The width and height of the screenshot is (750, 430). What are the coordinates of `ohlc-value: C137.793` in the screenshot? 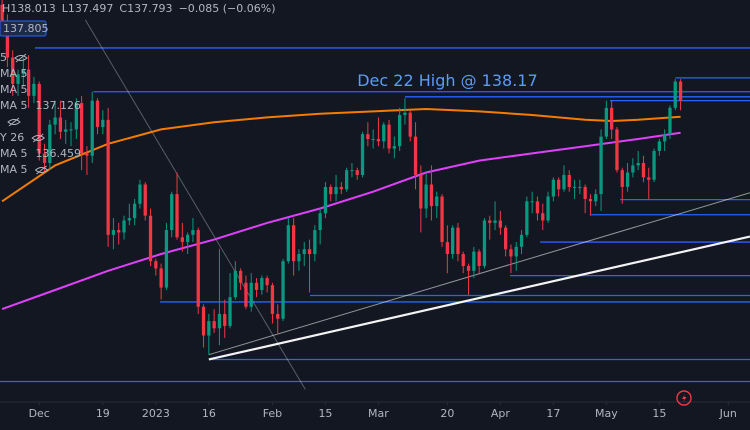 It's located at (145, 8).